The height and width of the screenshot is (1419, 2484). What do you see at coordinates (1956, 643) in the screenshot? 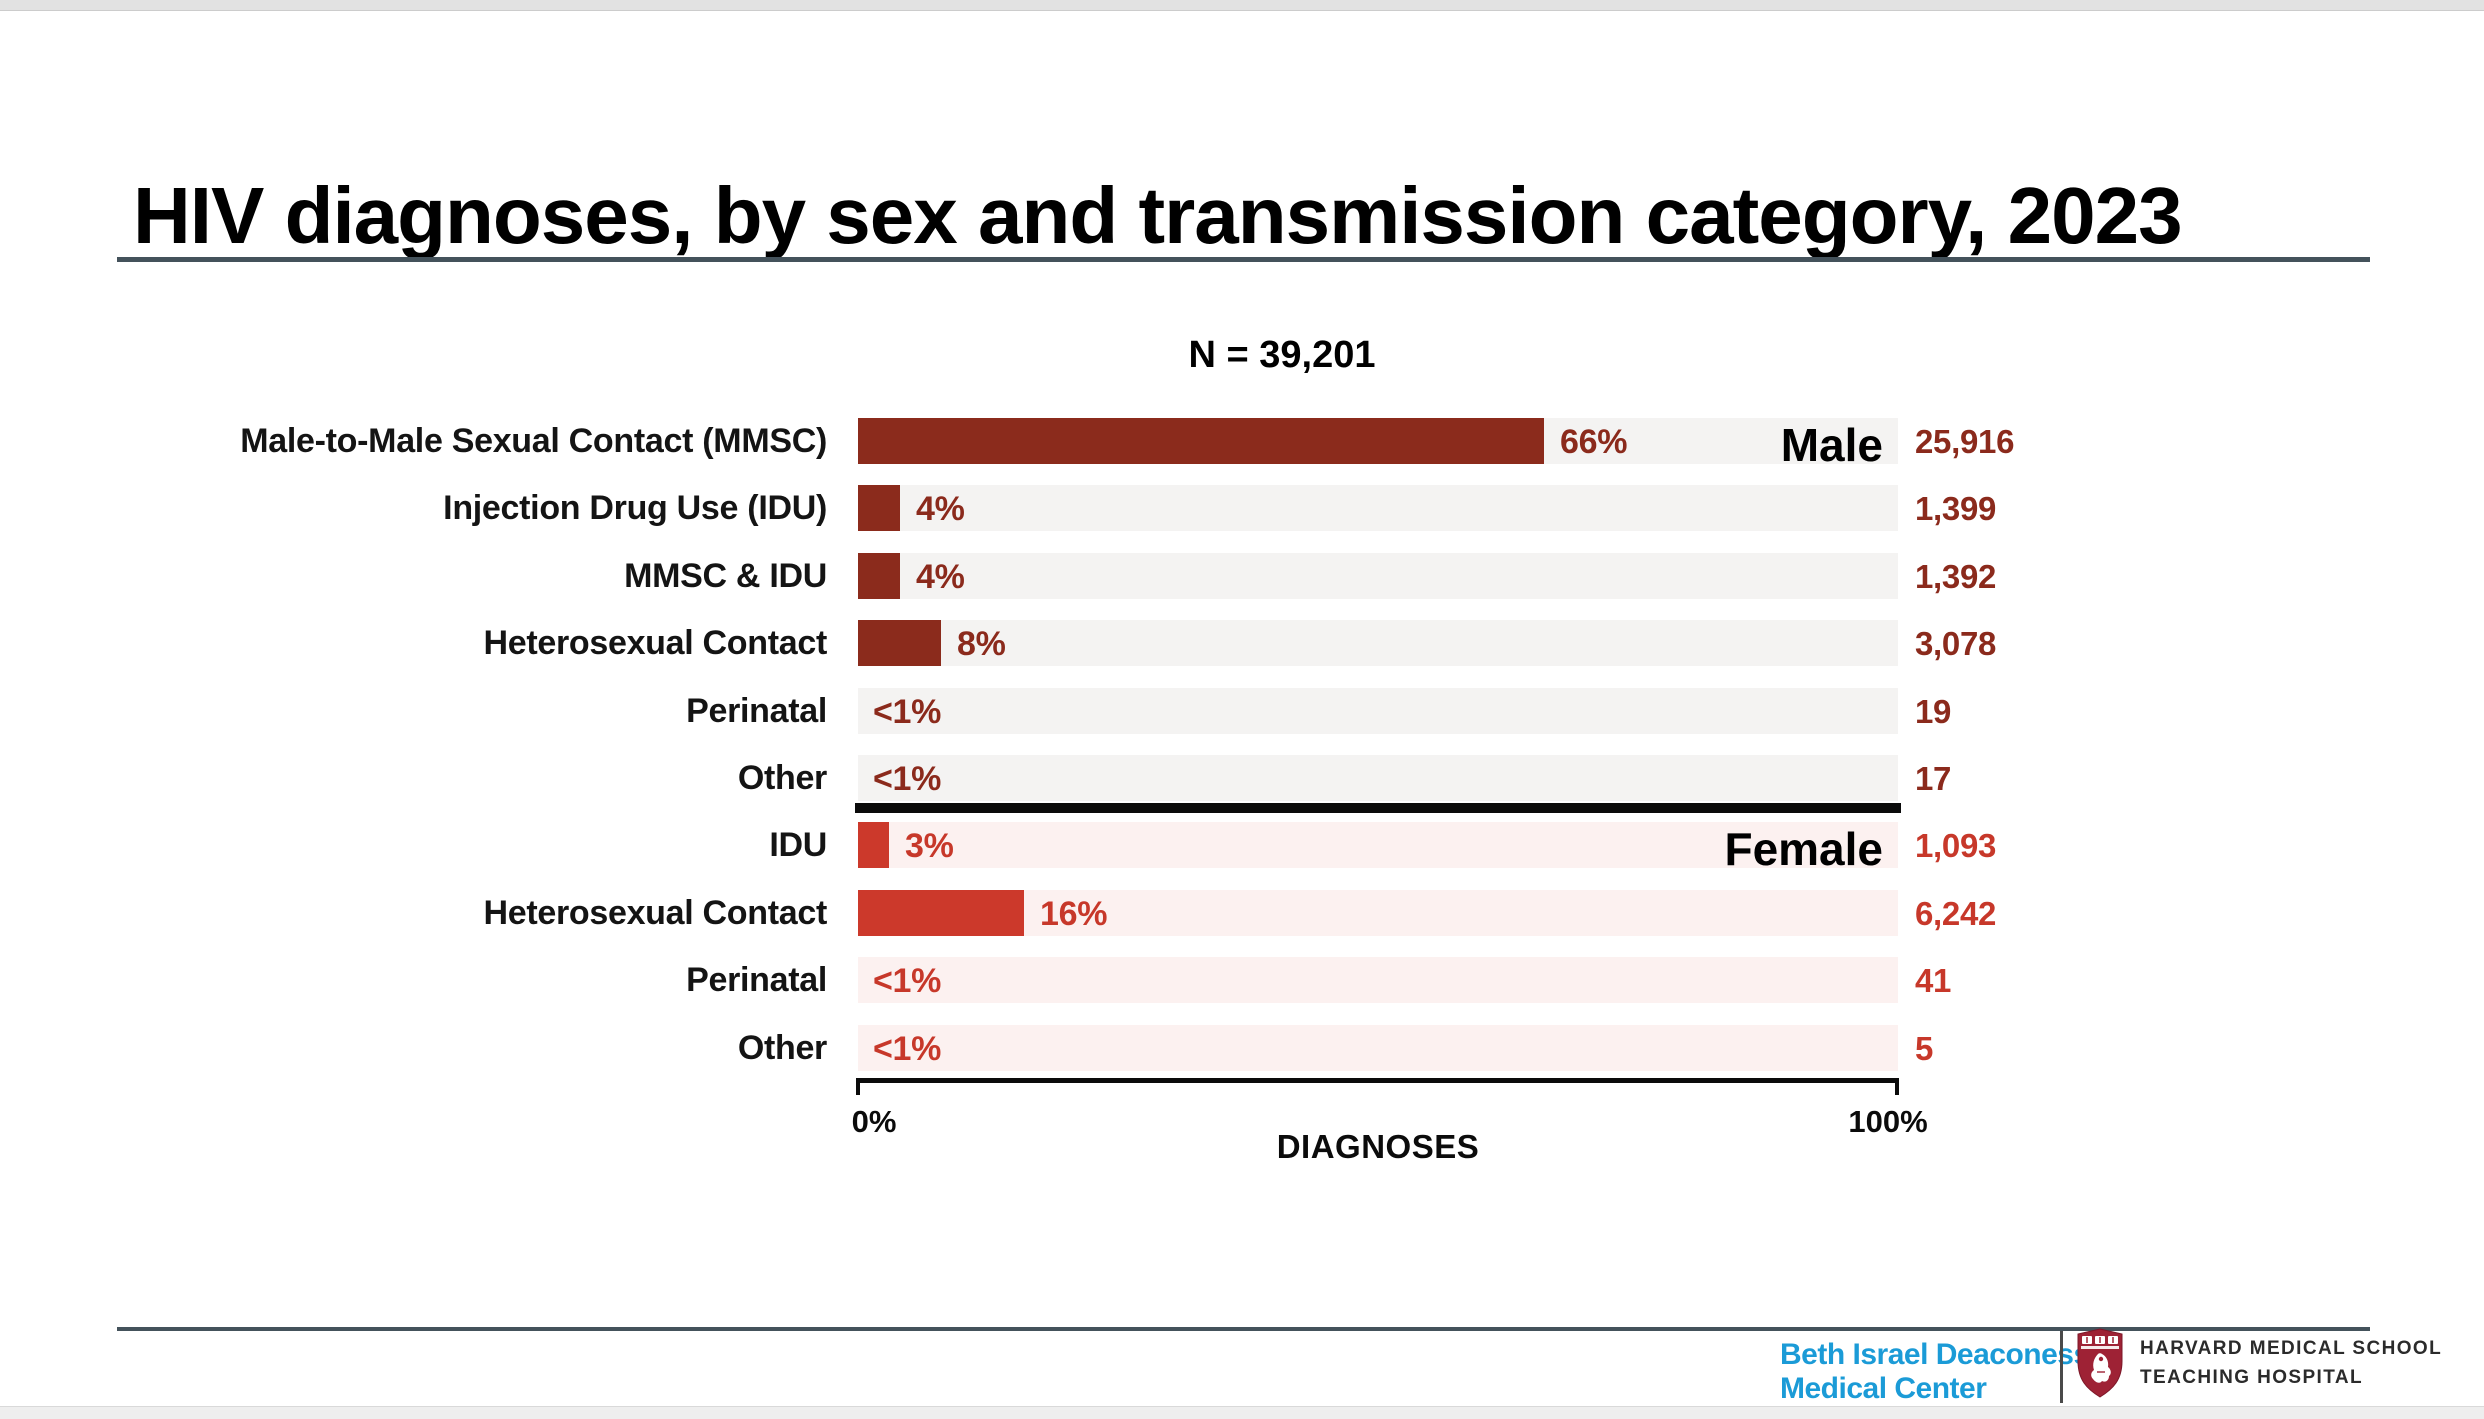
I see `count-label: 3,078` at bounding box center [1956, 643].